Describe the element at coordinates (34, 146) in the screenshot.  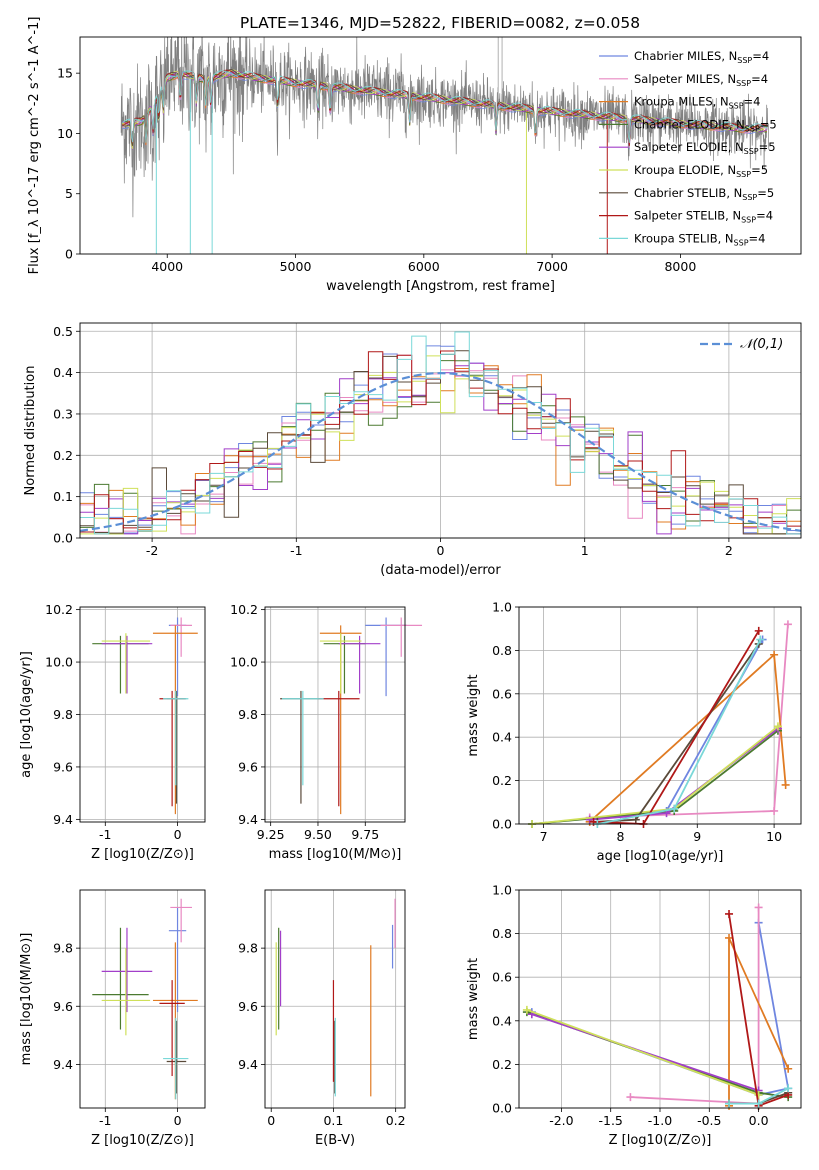
I see `y-axis-label: Flux [f_λ 10^-17 erg cm^-2 s^-1 A^-1]` at that location.